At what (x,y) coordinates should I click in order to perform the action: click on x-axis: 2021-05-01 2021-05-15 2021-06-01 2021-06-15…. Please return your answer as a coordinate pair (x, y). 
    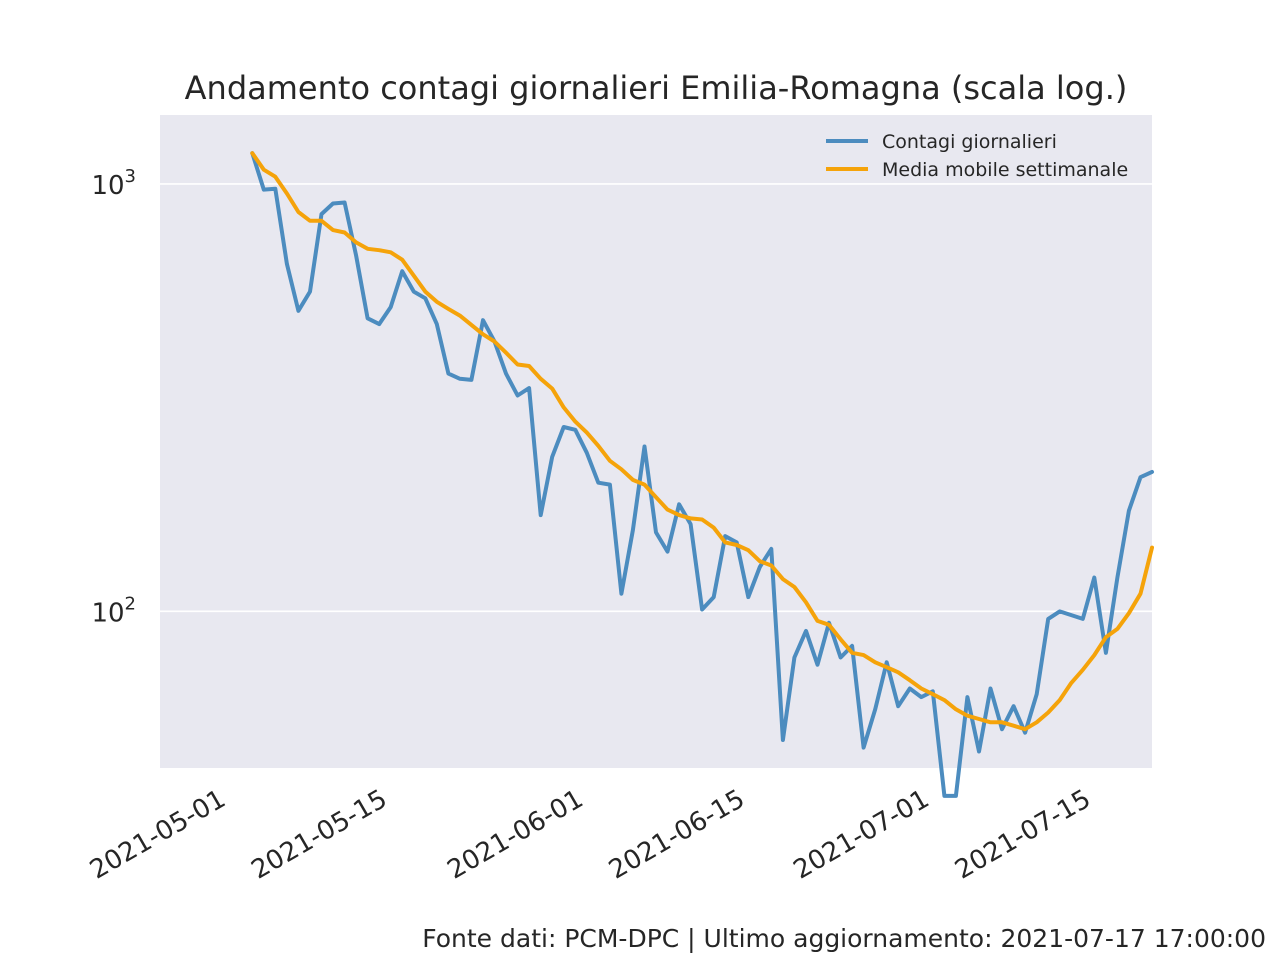
    Looking at the image, I should click on (590, 835).